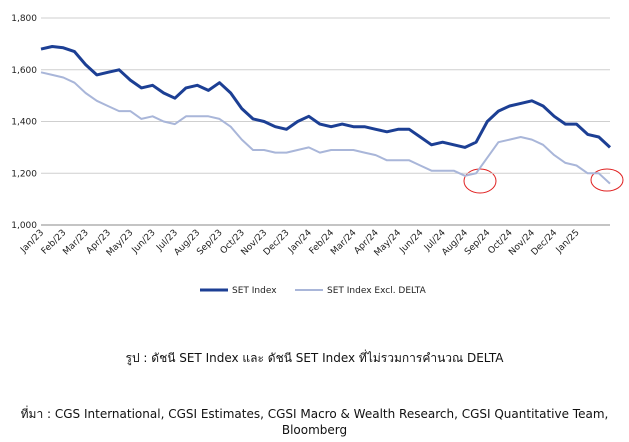 The height and width of the screenshot is (442, 629). I want to click on y-tick-label: 1,400, so click(24, 123).